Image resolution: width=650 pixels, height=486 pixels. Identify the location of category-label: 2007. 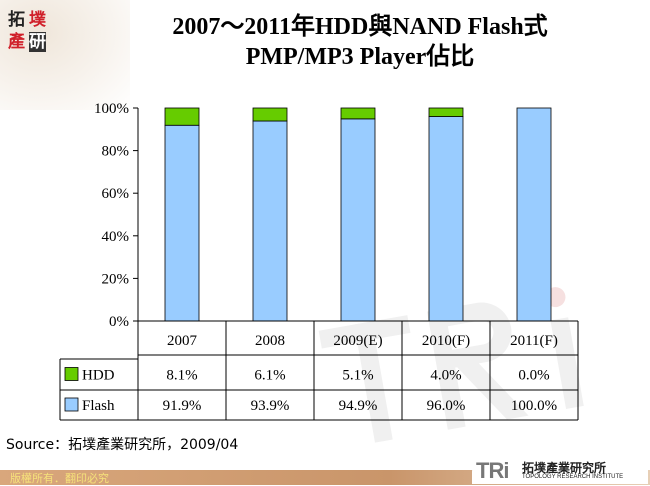
(182, 341).